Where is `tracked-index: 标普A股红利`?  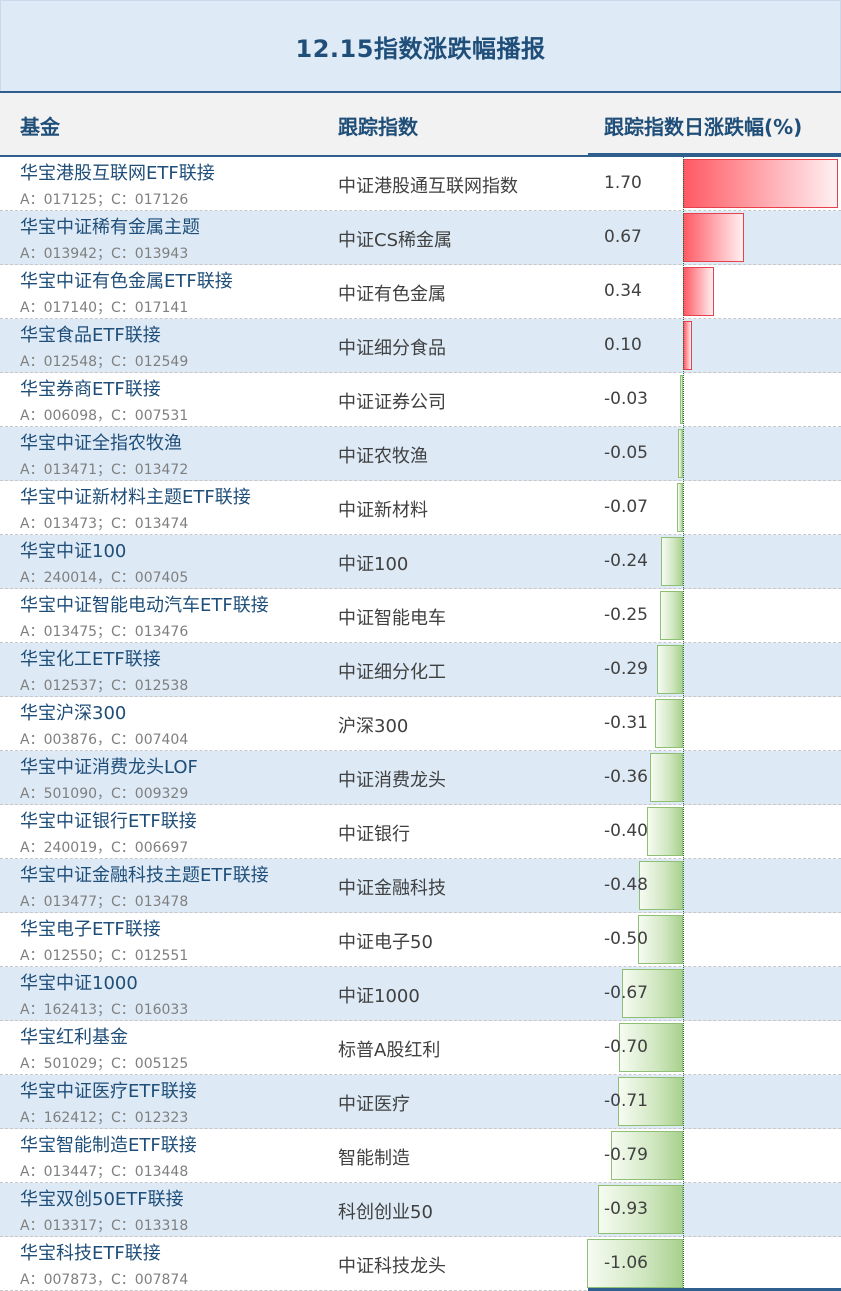 tracked-index: 标普A股红利 is located at coordinates (389, 1050).